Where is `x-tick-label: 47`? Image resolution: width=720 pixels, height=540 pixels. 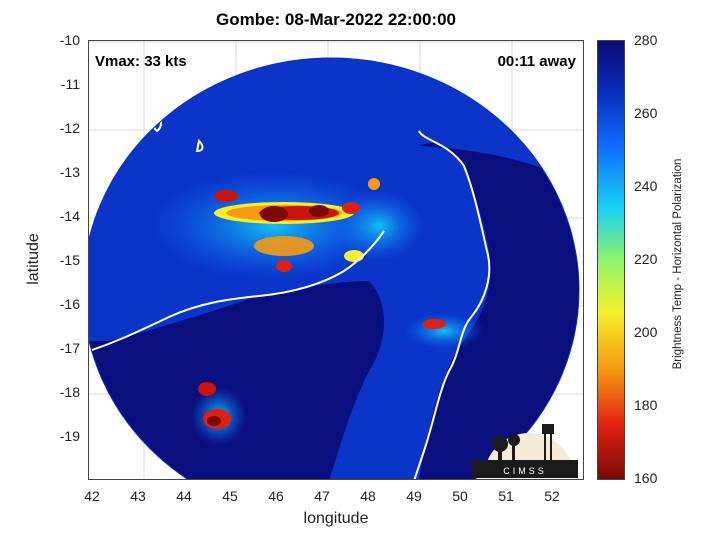 x-tick-label: 47 is located at coordinates (322, 496).